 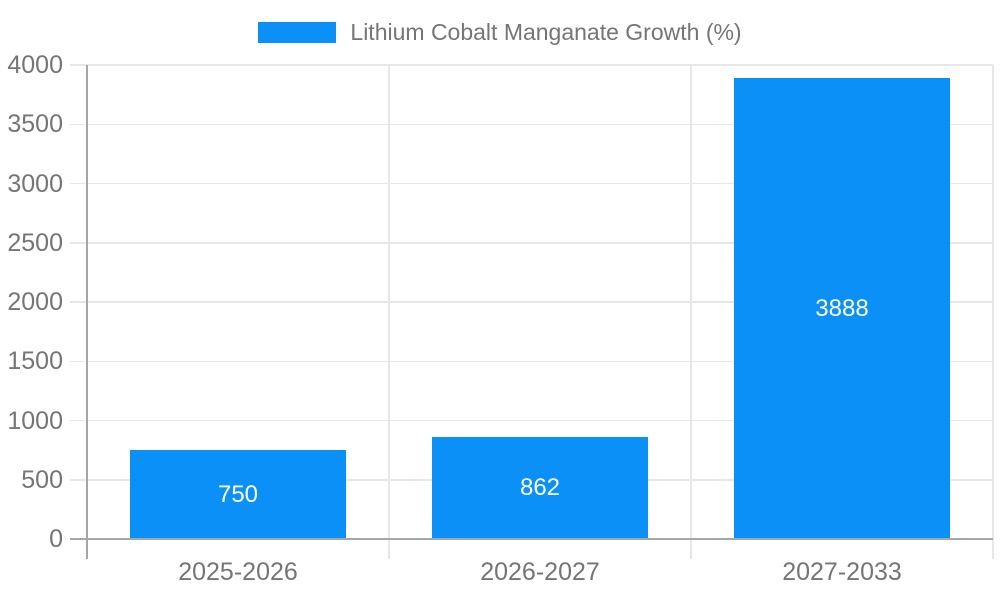 What do you see at coordinates (35, 124) in the screenshot?
I see `y-tick-label: 3500` at bounding box center [35, 124].